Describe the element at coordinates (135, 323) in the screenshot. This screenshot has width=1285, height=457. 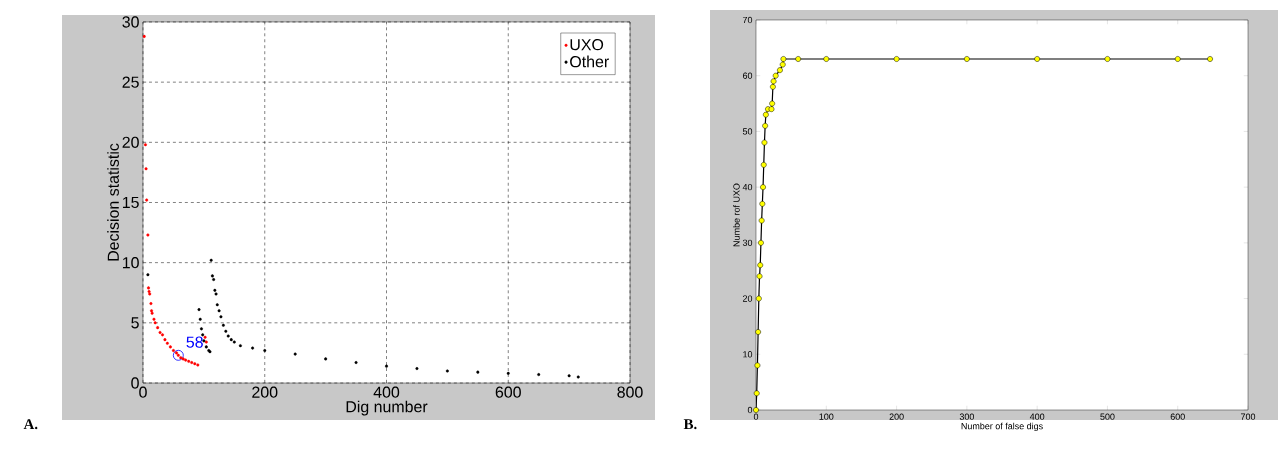
I see `y-tick-label: 5` at that location.